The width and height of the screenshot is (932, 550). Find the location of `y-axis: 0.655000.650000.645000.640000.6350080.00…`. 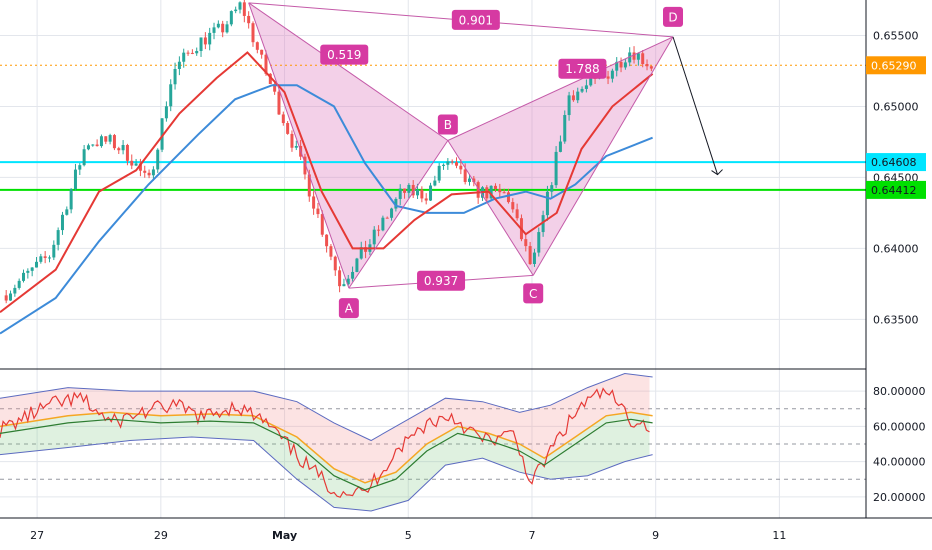

y-axis: 0.655000.650000.645000.640000.6350080.00… is located at coordinates (896, 266).